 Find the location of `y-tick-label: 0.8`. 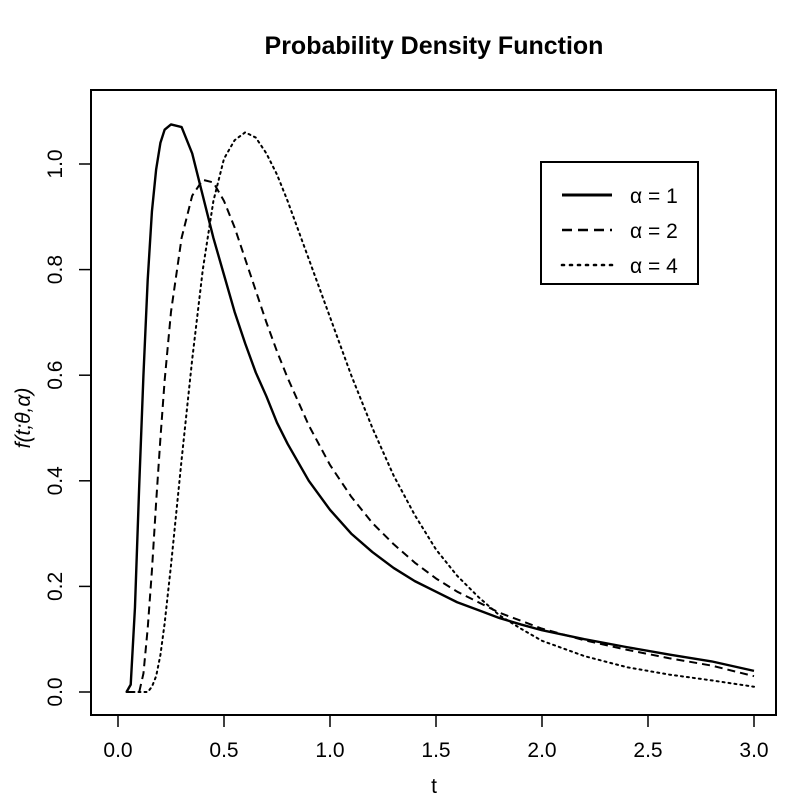

y-tick-label: 0.8 is located at coordinates (55, 269).